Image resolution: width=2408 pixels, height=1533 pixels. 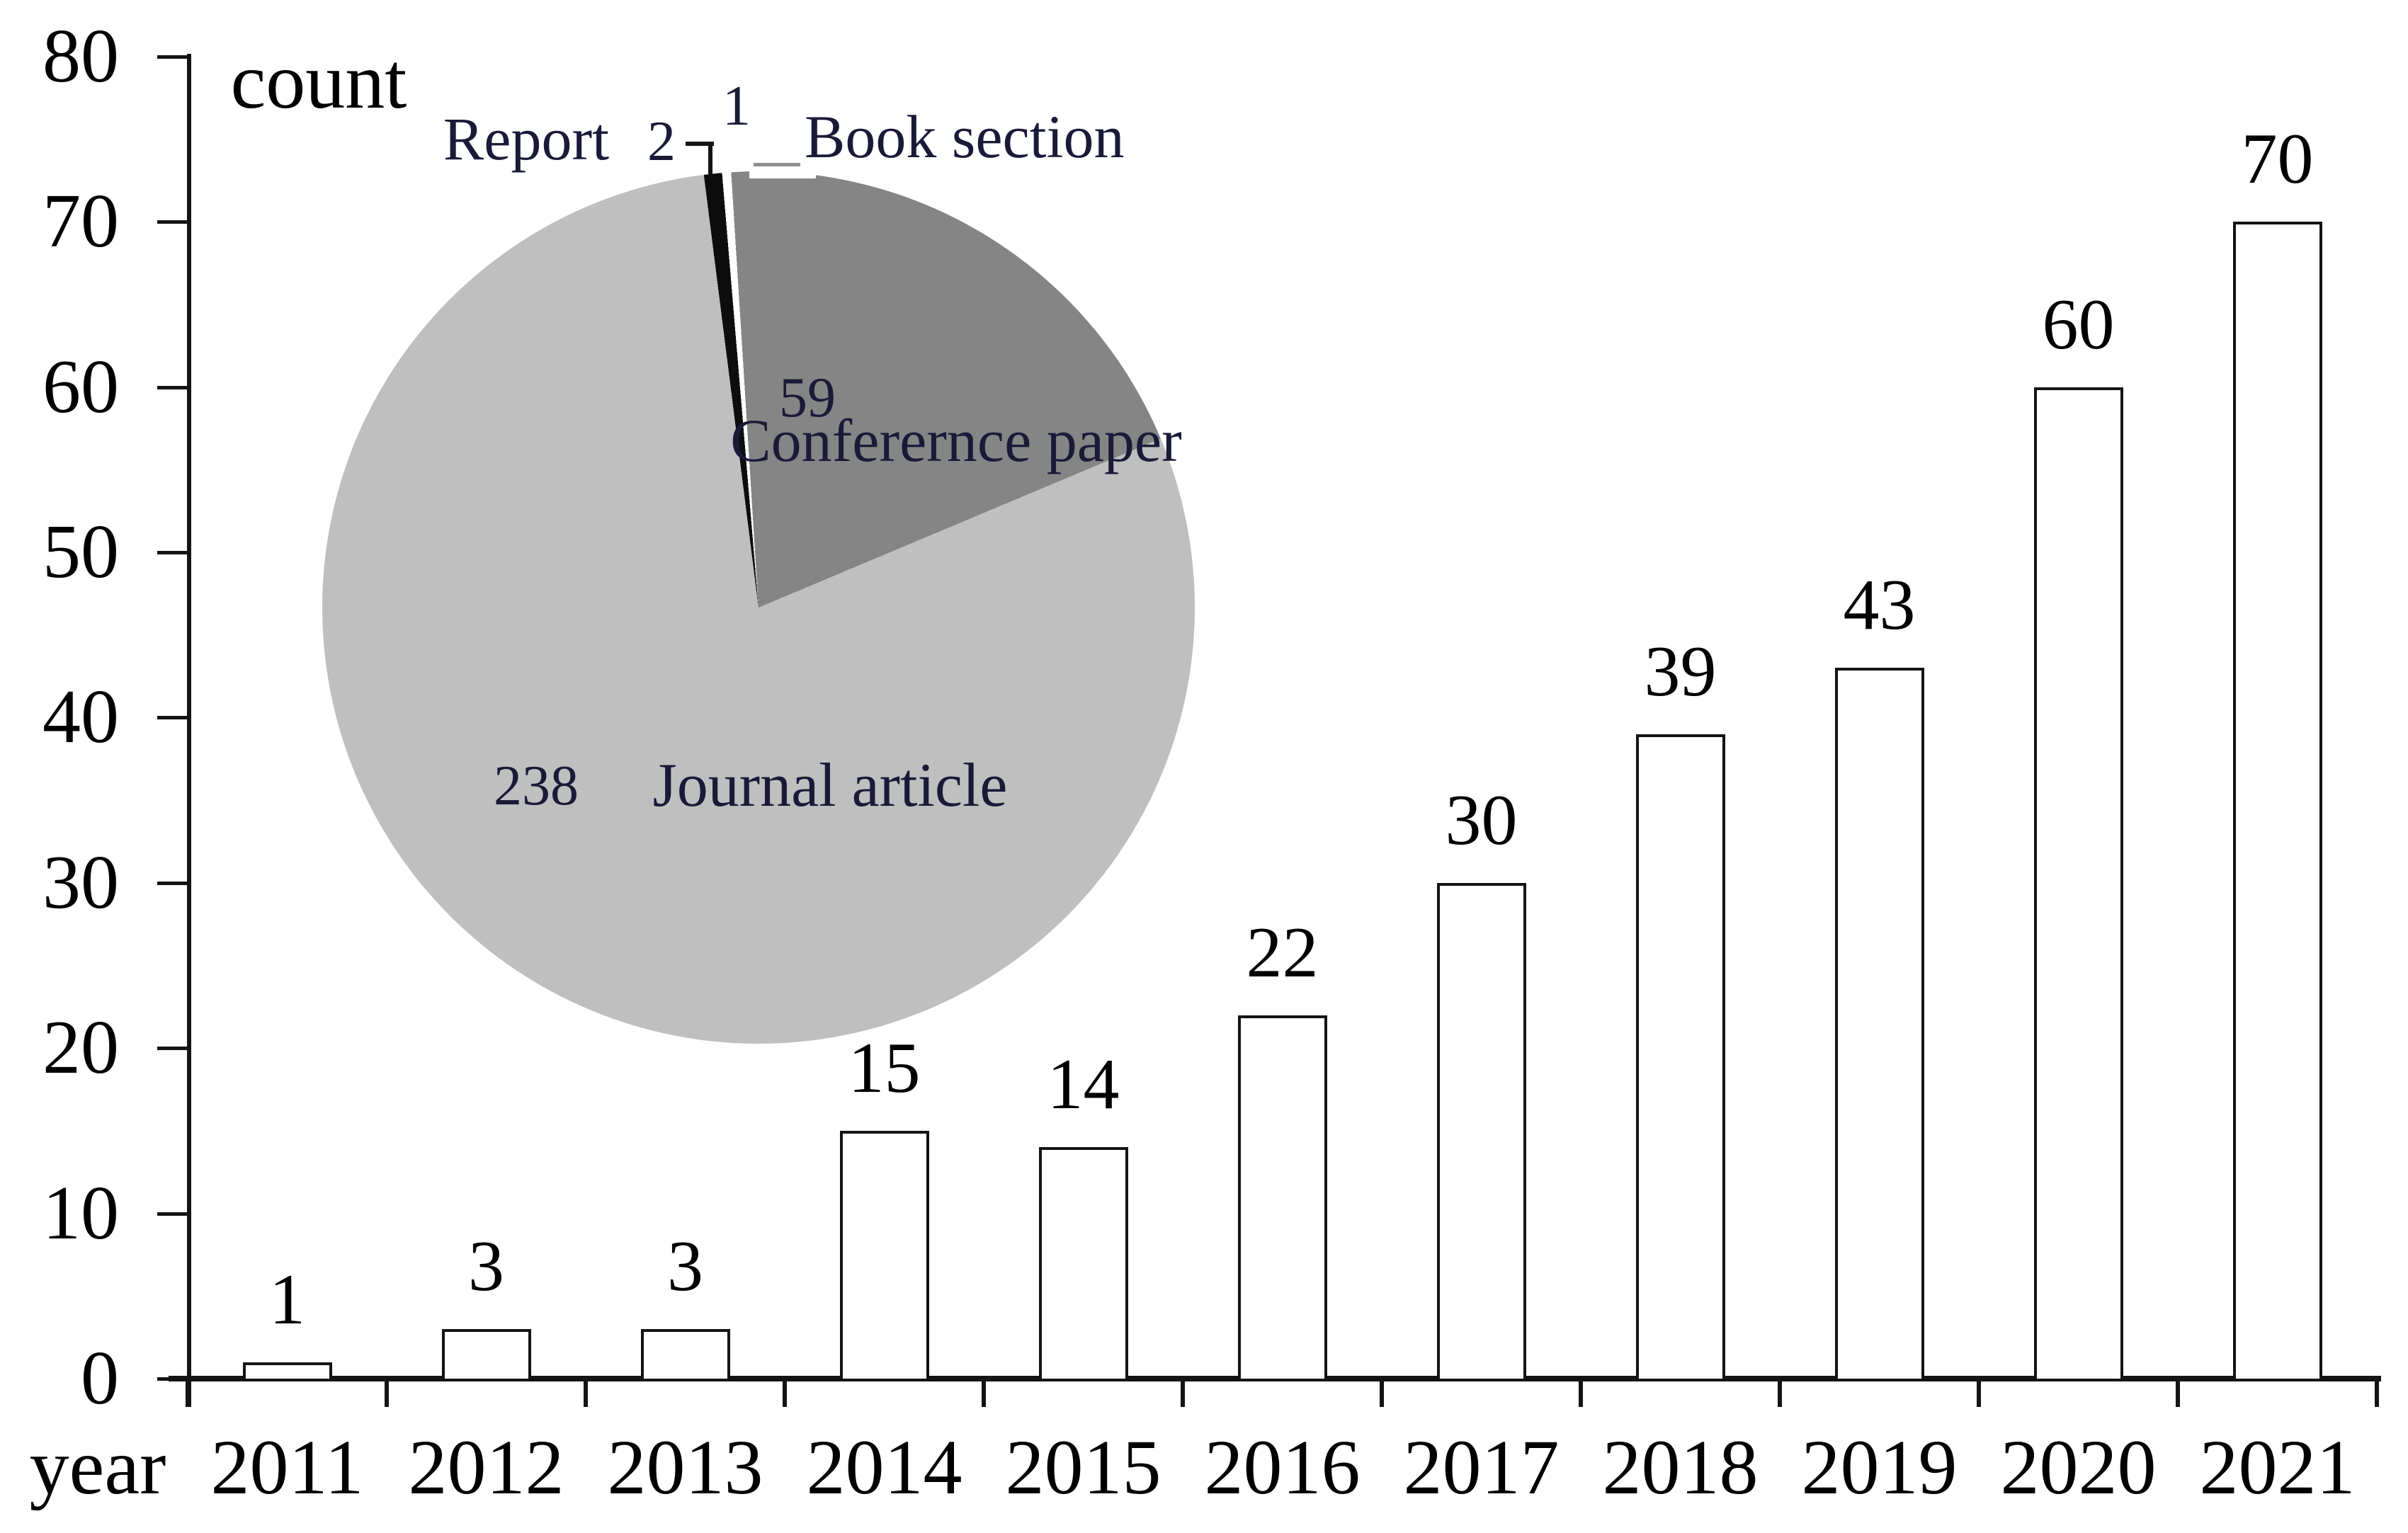 I want to click on bar-2018, so click(x=1680, y=1057).